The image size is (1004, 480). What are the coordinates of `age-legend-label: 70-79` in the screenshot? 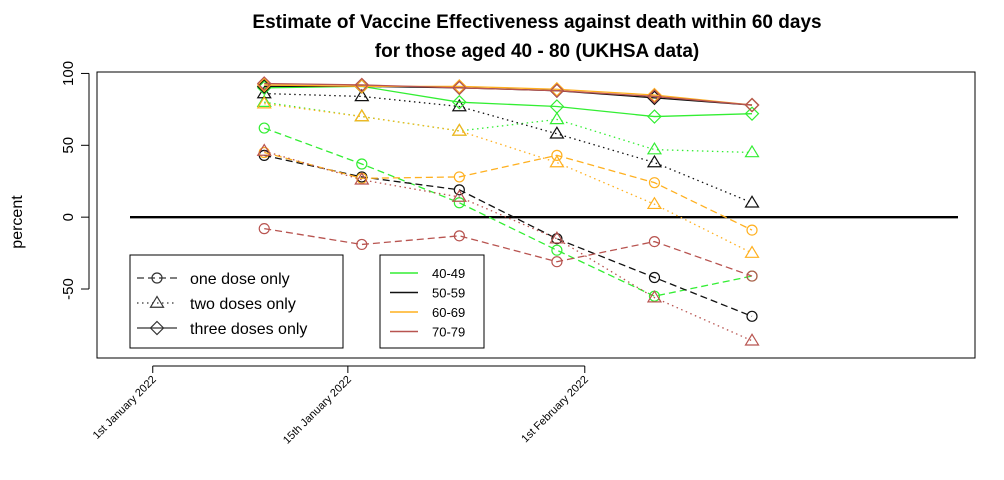 It's located at (448, 332).